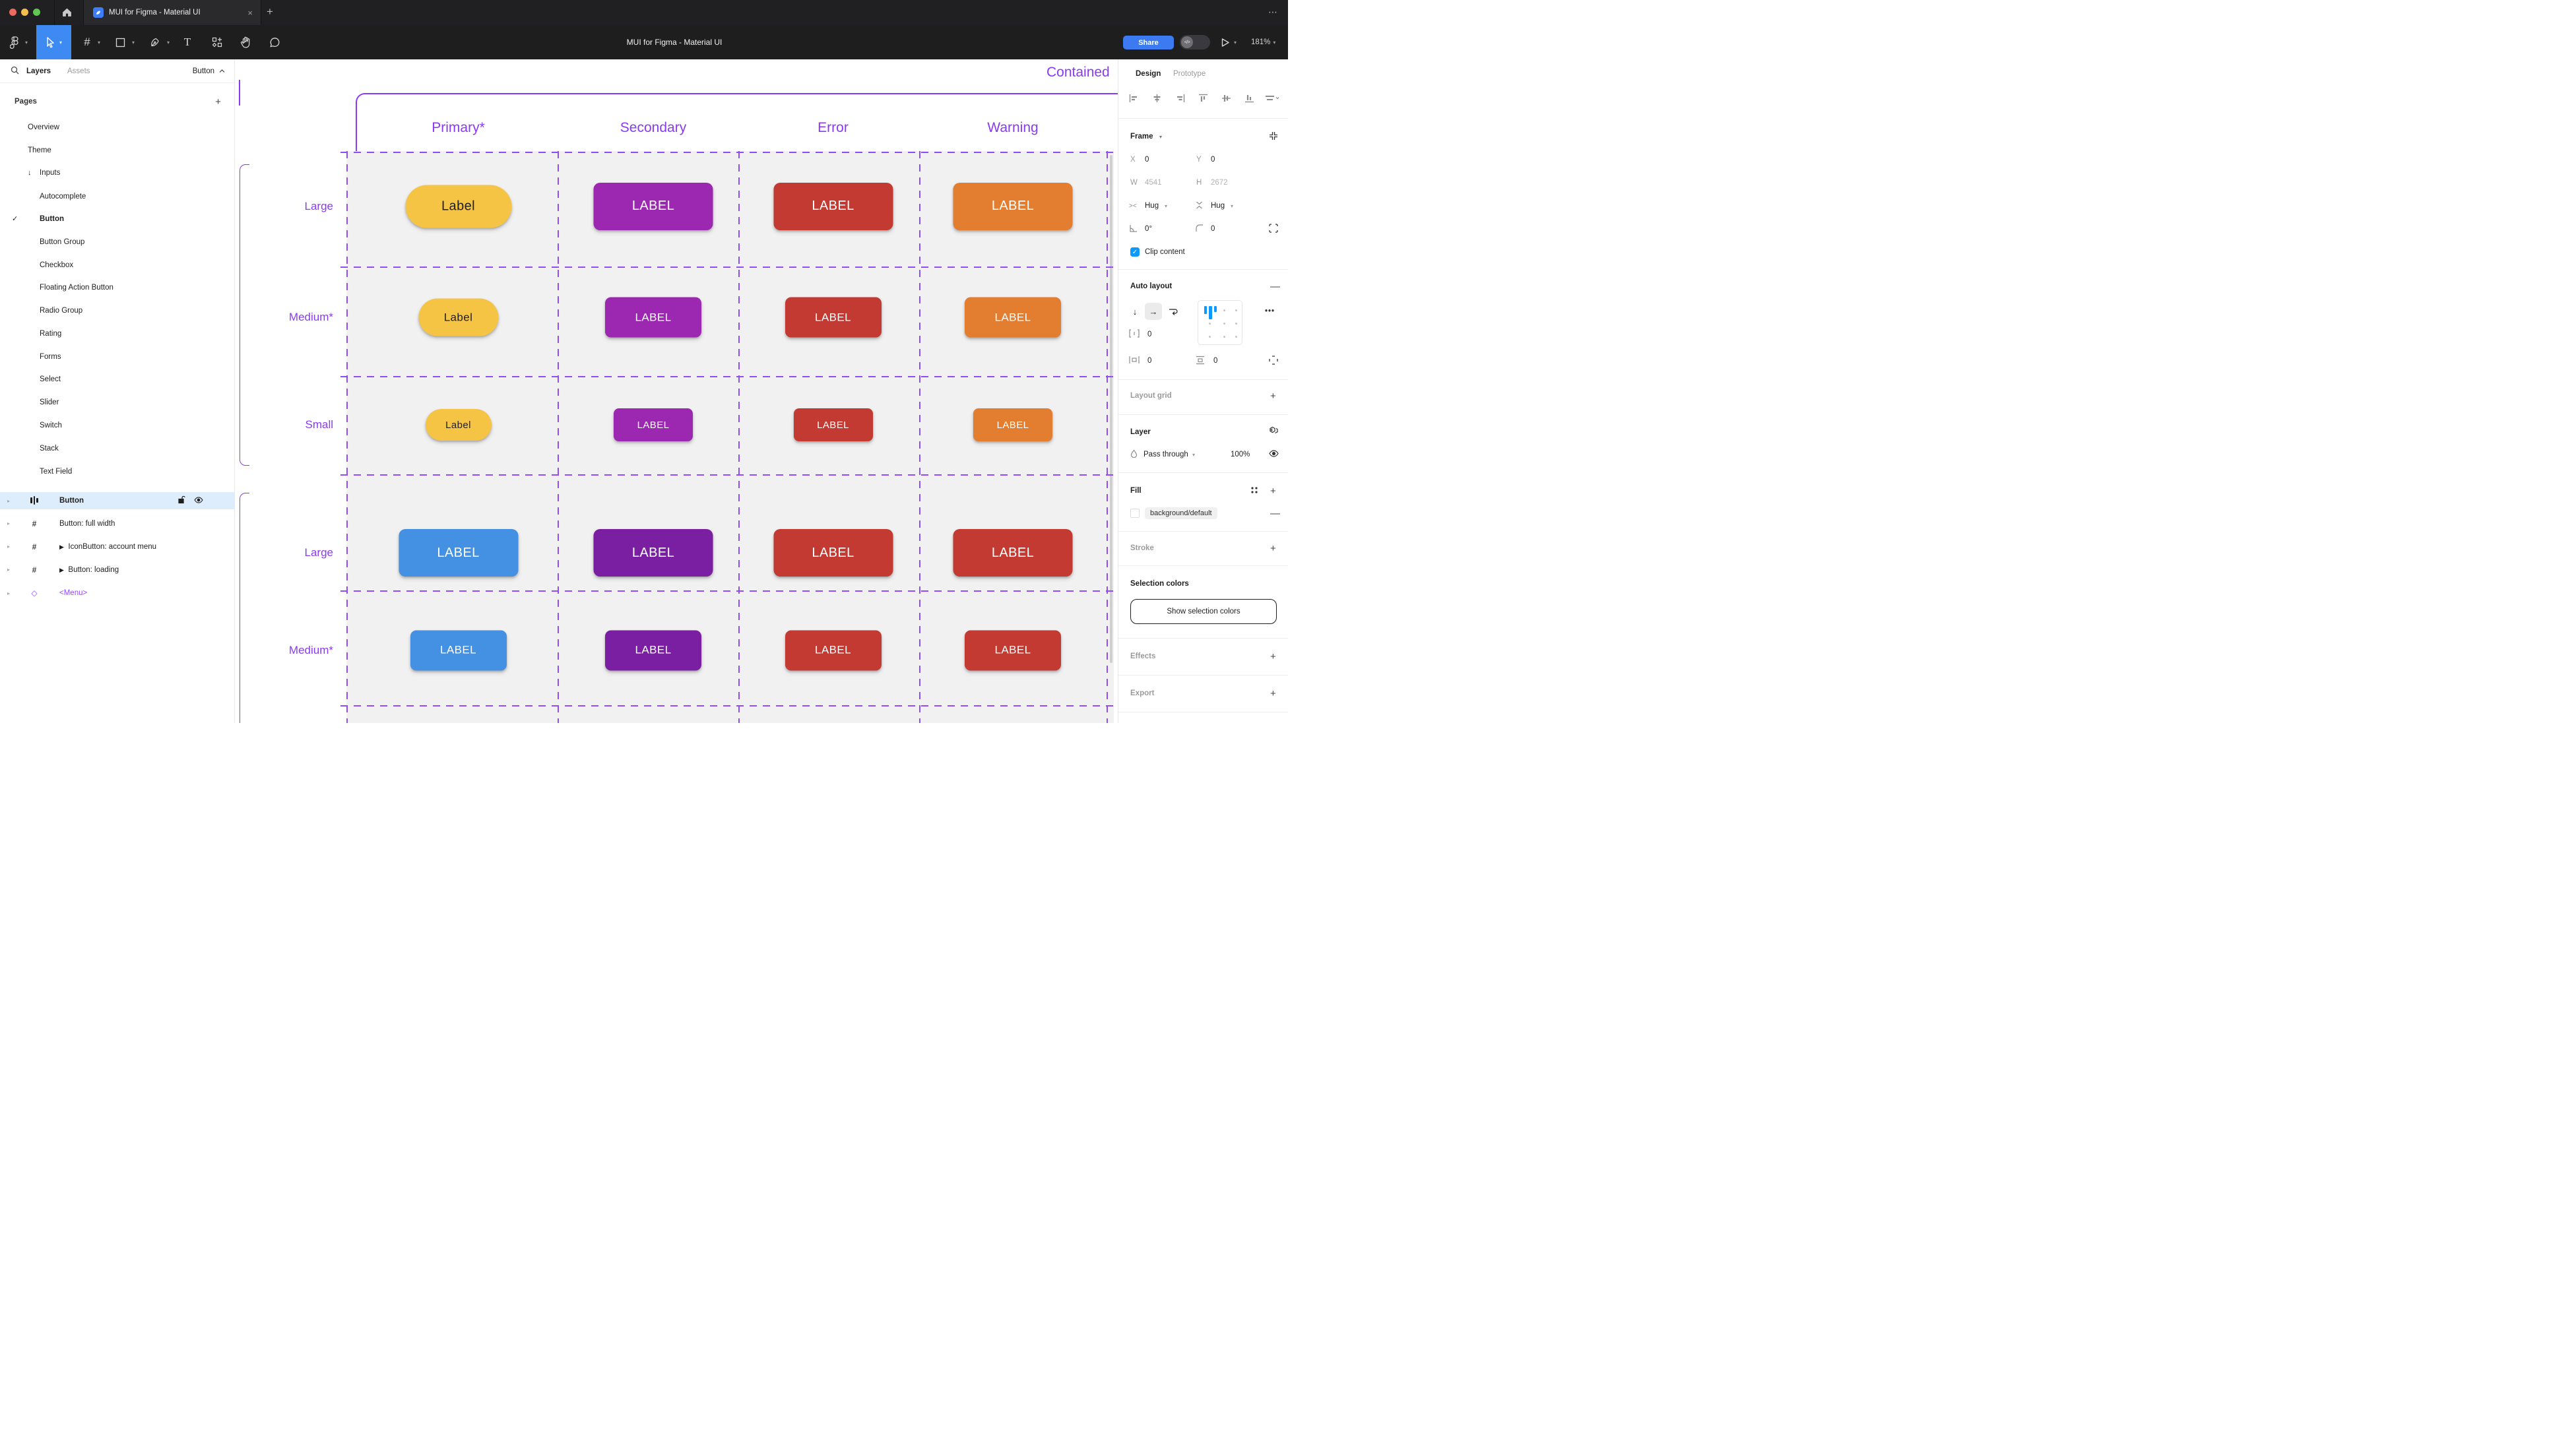  Describe the element at coordinates (250, 12) in the screenshot. I see `close-tab-icon: ×` at that location.